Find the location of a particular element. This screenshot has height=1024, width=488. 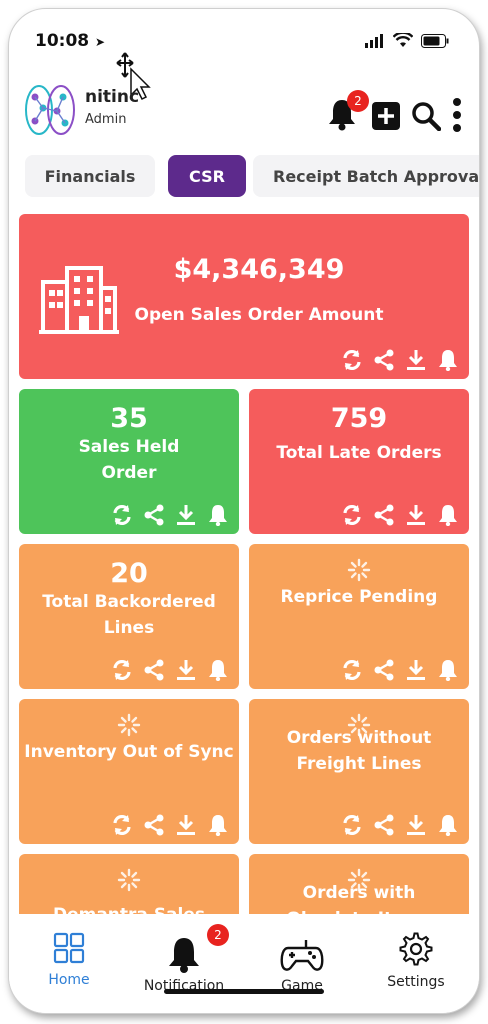

nav-home: Home is located at coordinates (69, 960).